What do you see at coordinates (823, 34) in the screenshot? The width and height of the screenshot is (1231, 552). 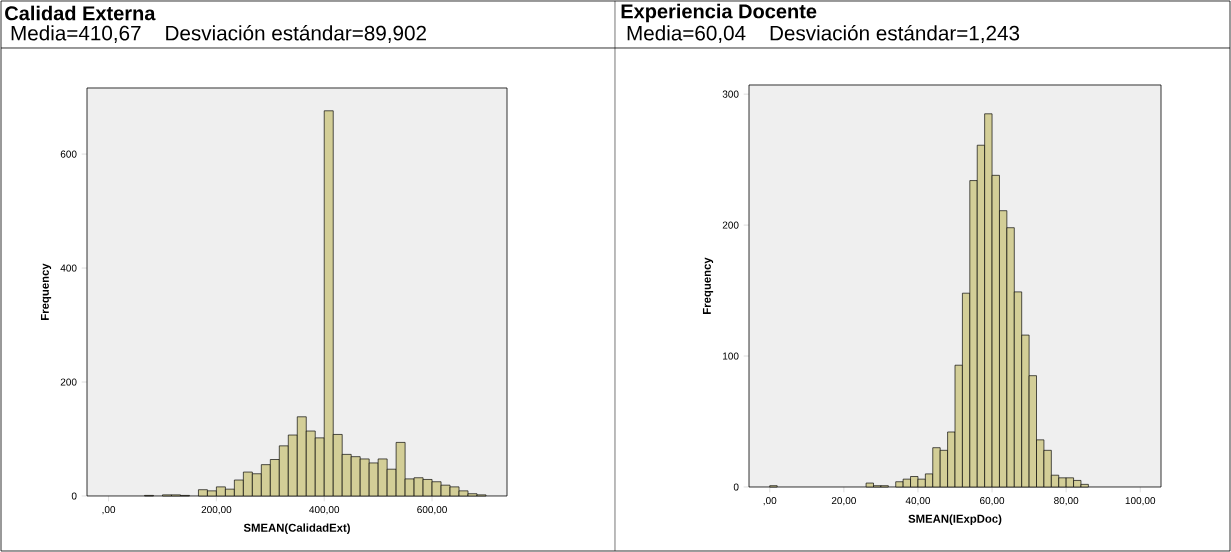 I see `chart-subtitle: Media=60,04 Desviación estándar=1,243` at bounding box center [823, 34].